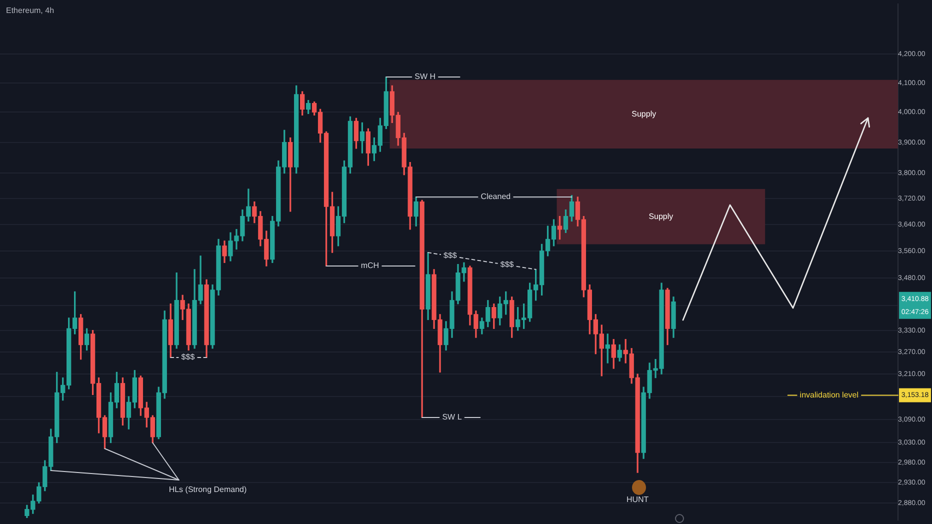 This screenshot has height=524, width=932. Describe the element at coordinates (637, 499) in the screenshot. I see `annotation: HUNT` at that location.